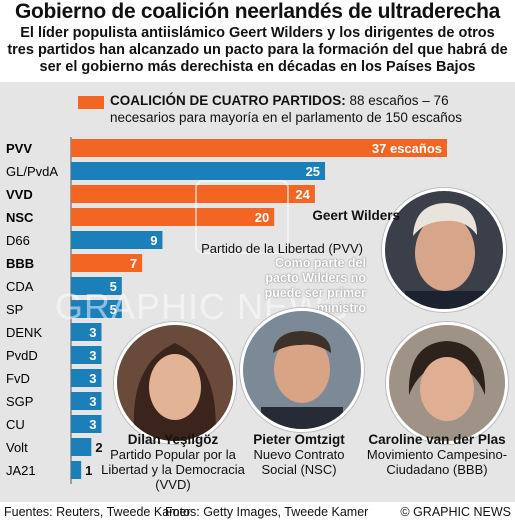 The width and height of the screenshot is (515, 523). I want to click on category-label: GL/PvdA, so click(32, 171).